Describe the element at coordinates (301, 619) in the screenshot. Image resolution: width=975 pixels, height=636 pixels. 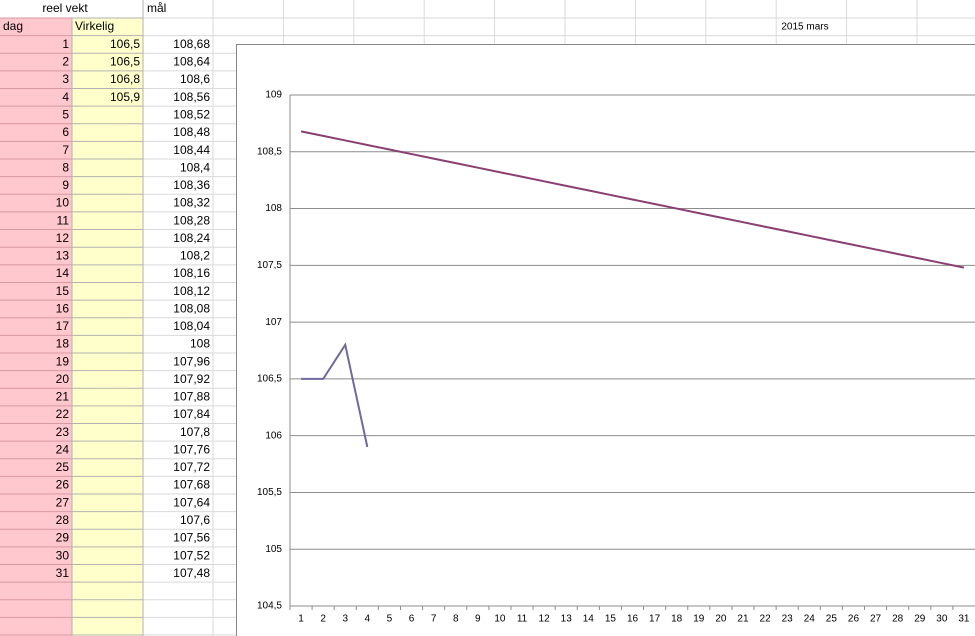
I see `x-tick-label: 1` at that location.